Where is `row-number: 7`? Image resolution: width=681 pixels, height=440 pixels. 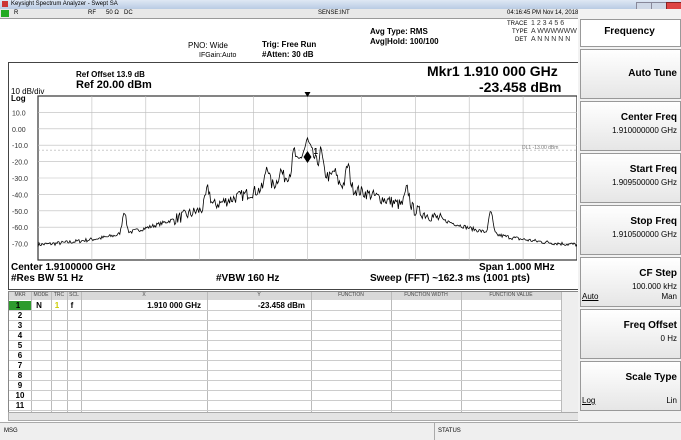
row-number: 7 is located at coordinates (20, 365).